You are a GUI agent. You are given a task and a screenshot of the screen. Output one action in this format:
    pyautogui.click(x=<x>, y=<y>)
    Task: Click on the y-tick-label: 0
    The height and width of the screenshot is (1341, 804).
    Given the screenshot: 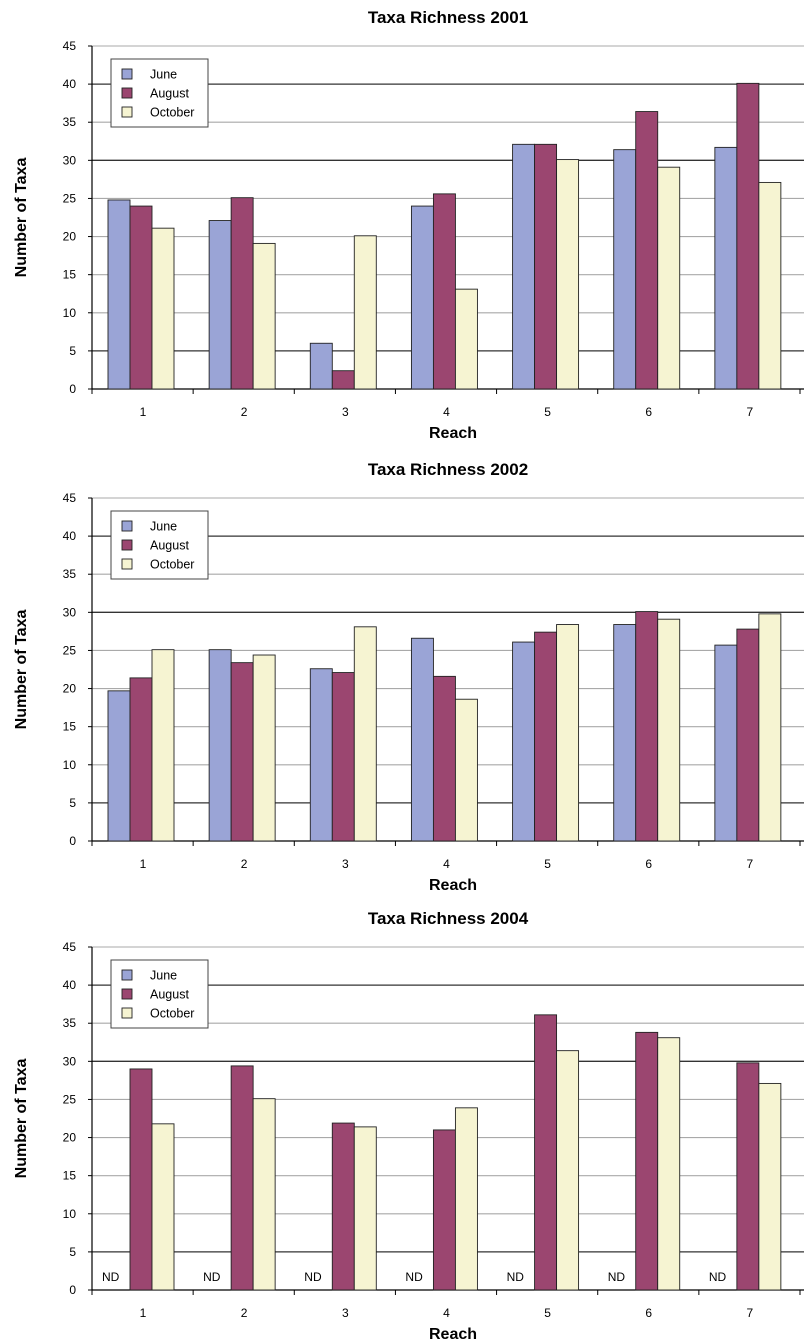 What is the action you would take?
    pyautogui.click(x=72, y=389)
    